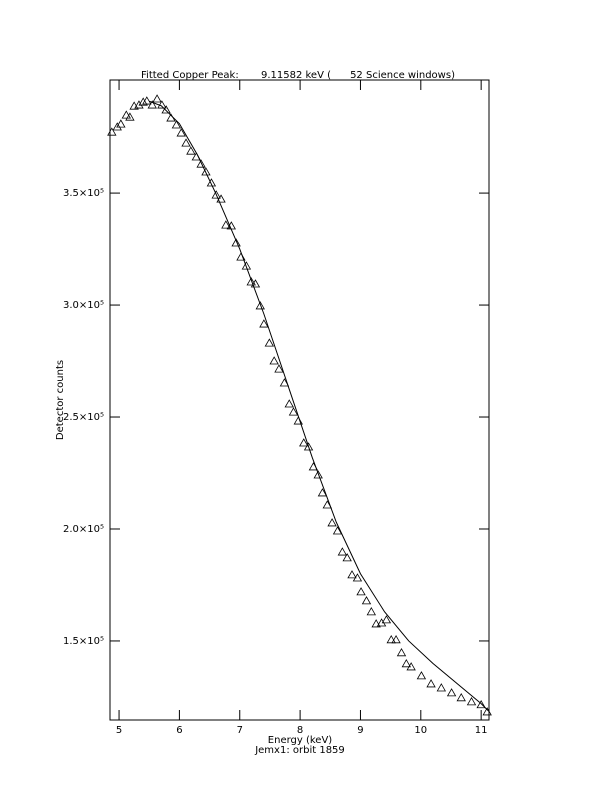 The image size is (612, 796). Describe the element at coordinates (420, 730) in the screenshot. I see `x-tick-label: 10` at that location.